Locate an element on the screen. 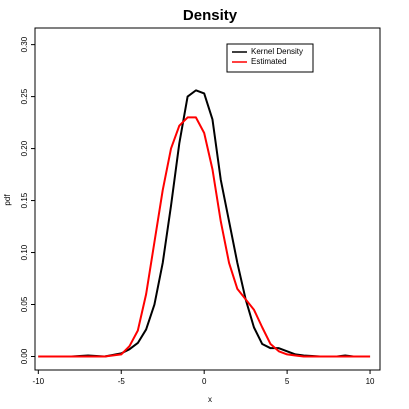  x-axis-label: x is located at coordinates (210, 399).